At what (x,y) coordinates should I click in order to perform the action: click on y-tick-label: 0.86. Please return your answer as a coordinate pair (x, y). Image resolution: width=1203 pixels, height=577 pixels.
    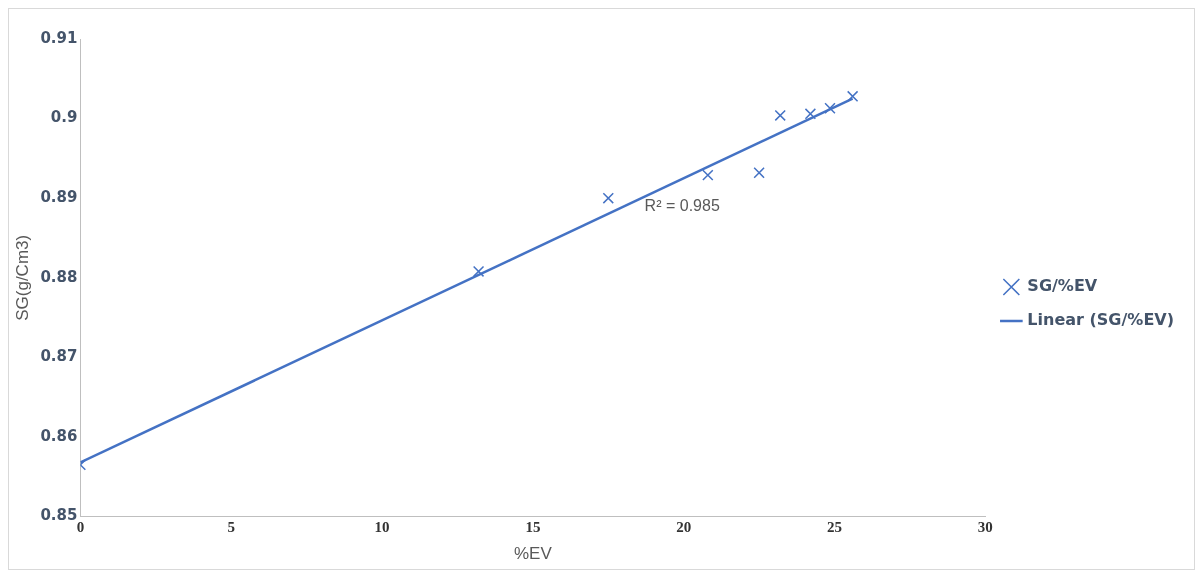
    Looking at the image, I should click on (59, 435).